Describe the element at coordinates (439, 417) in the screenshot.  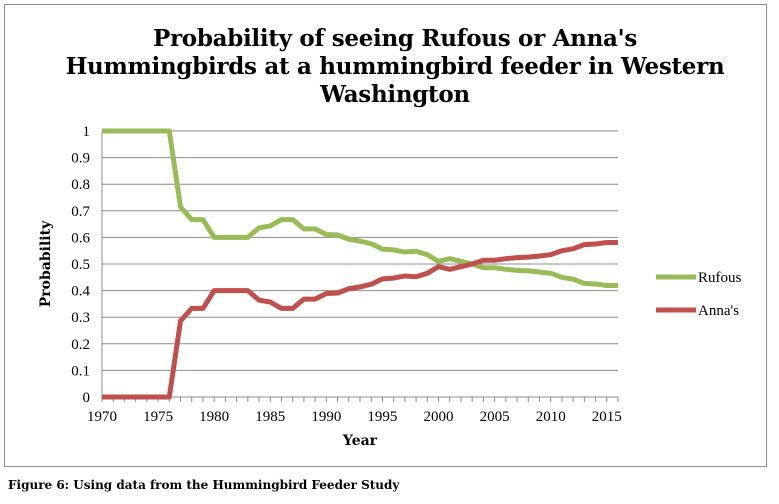
I see `x-tick-label: 2000` at that location.